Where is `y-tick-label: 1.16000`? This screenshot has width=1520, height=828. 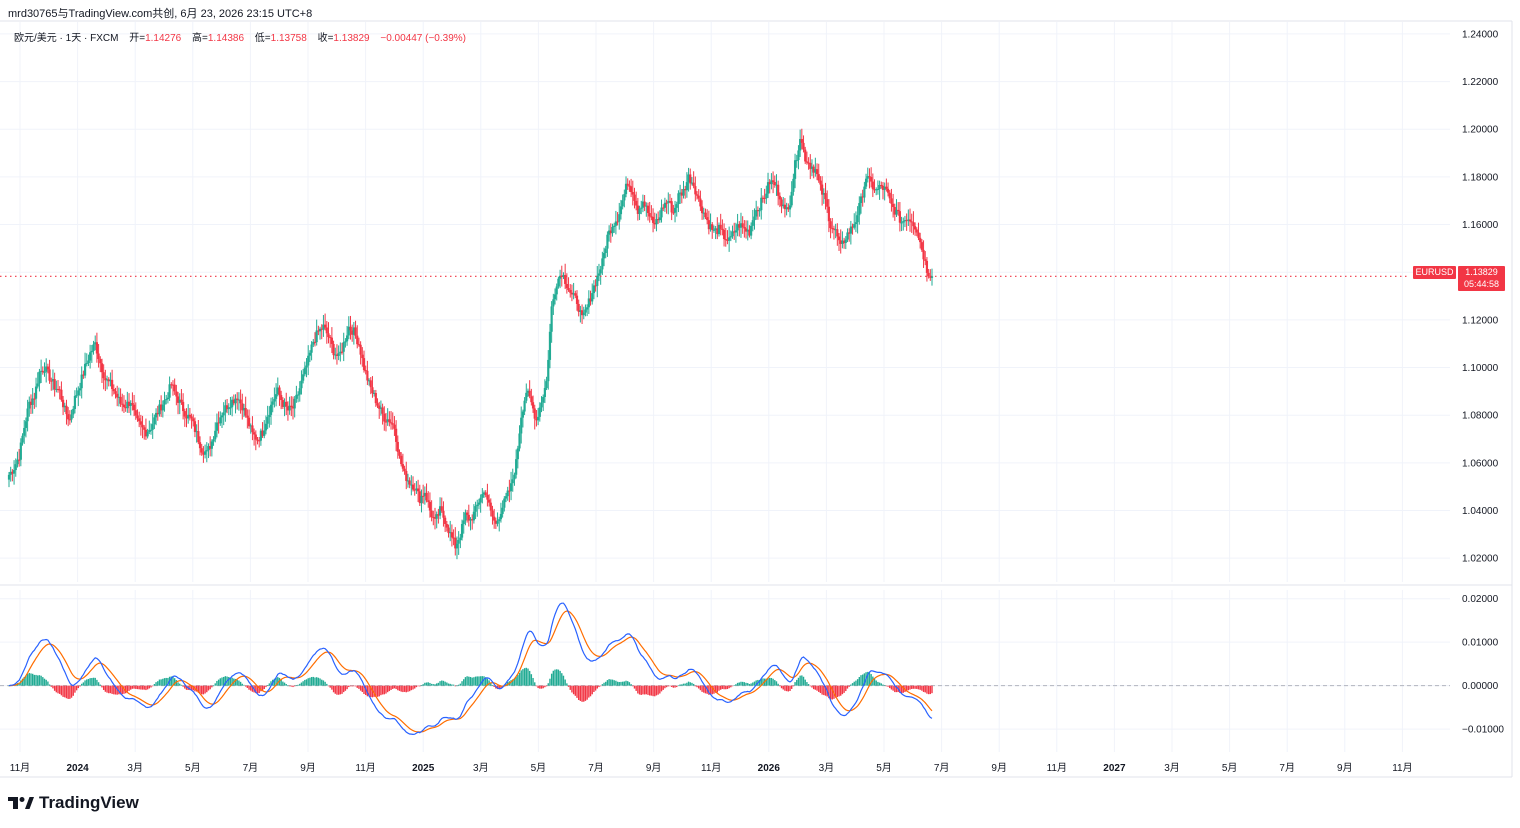 y-tick-label: 1.16000 is located at coordinates (1480, 225).